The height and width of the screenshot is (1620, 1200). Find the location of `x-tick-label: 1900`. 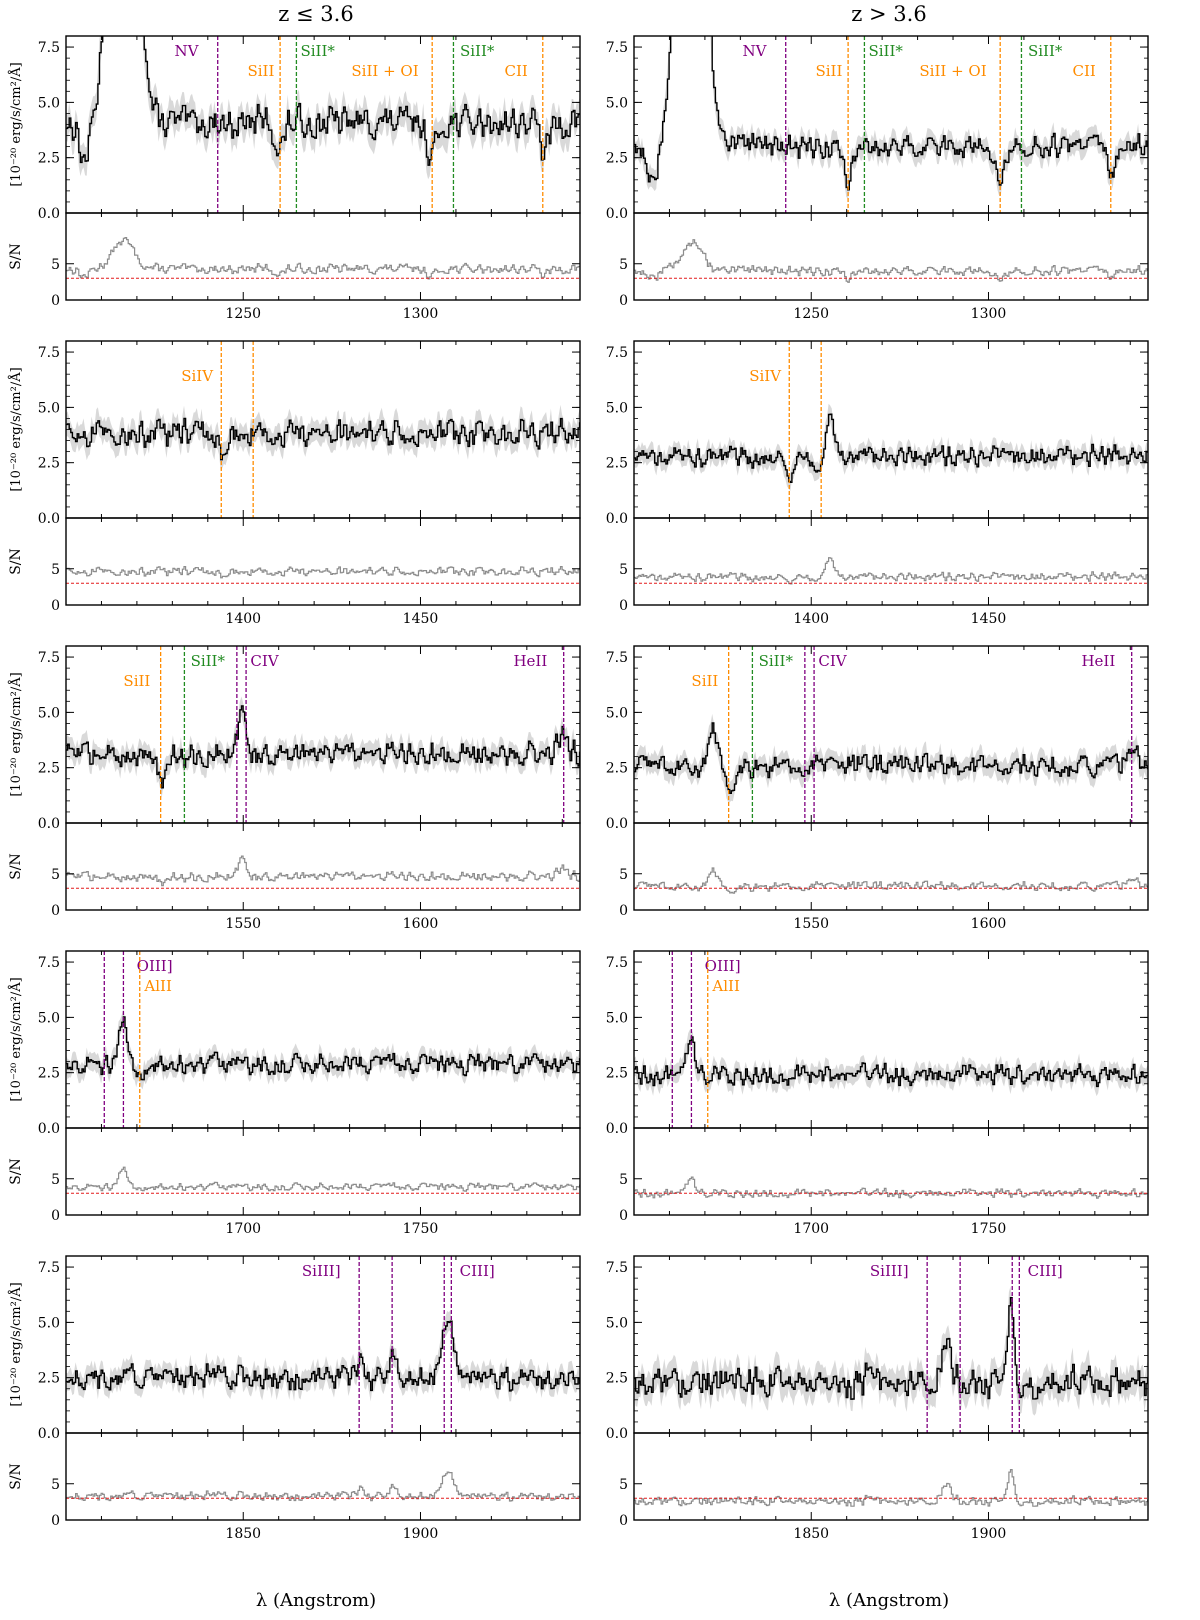

x-tick-label: 1900 is located at coordinates (989, 1534).